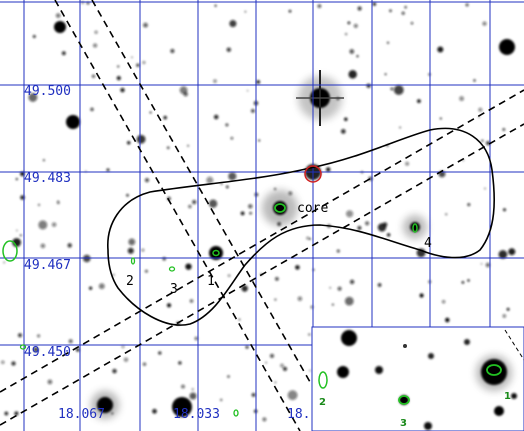  I want to click on source-label-3: 3, so click(174, 289).